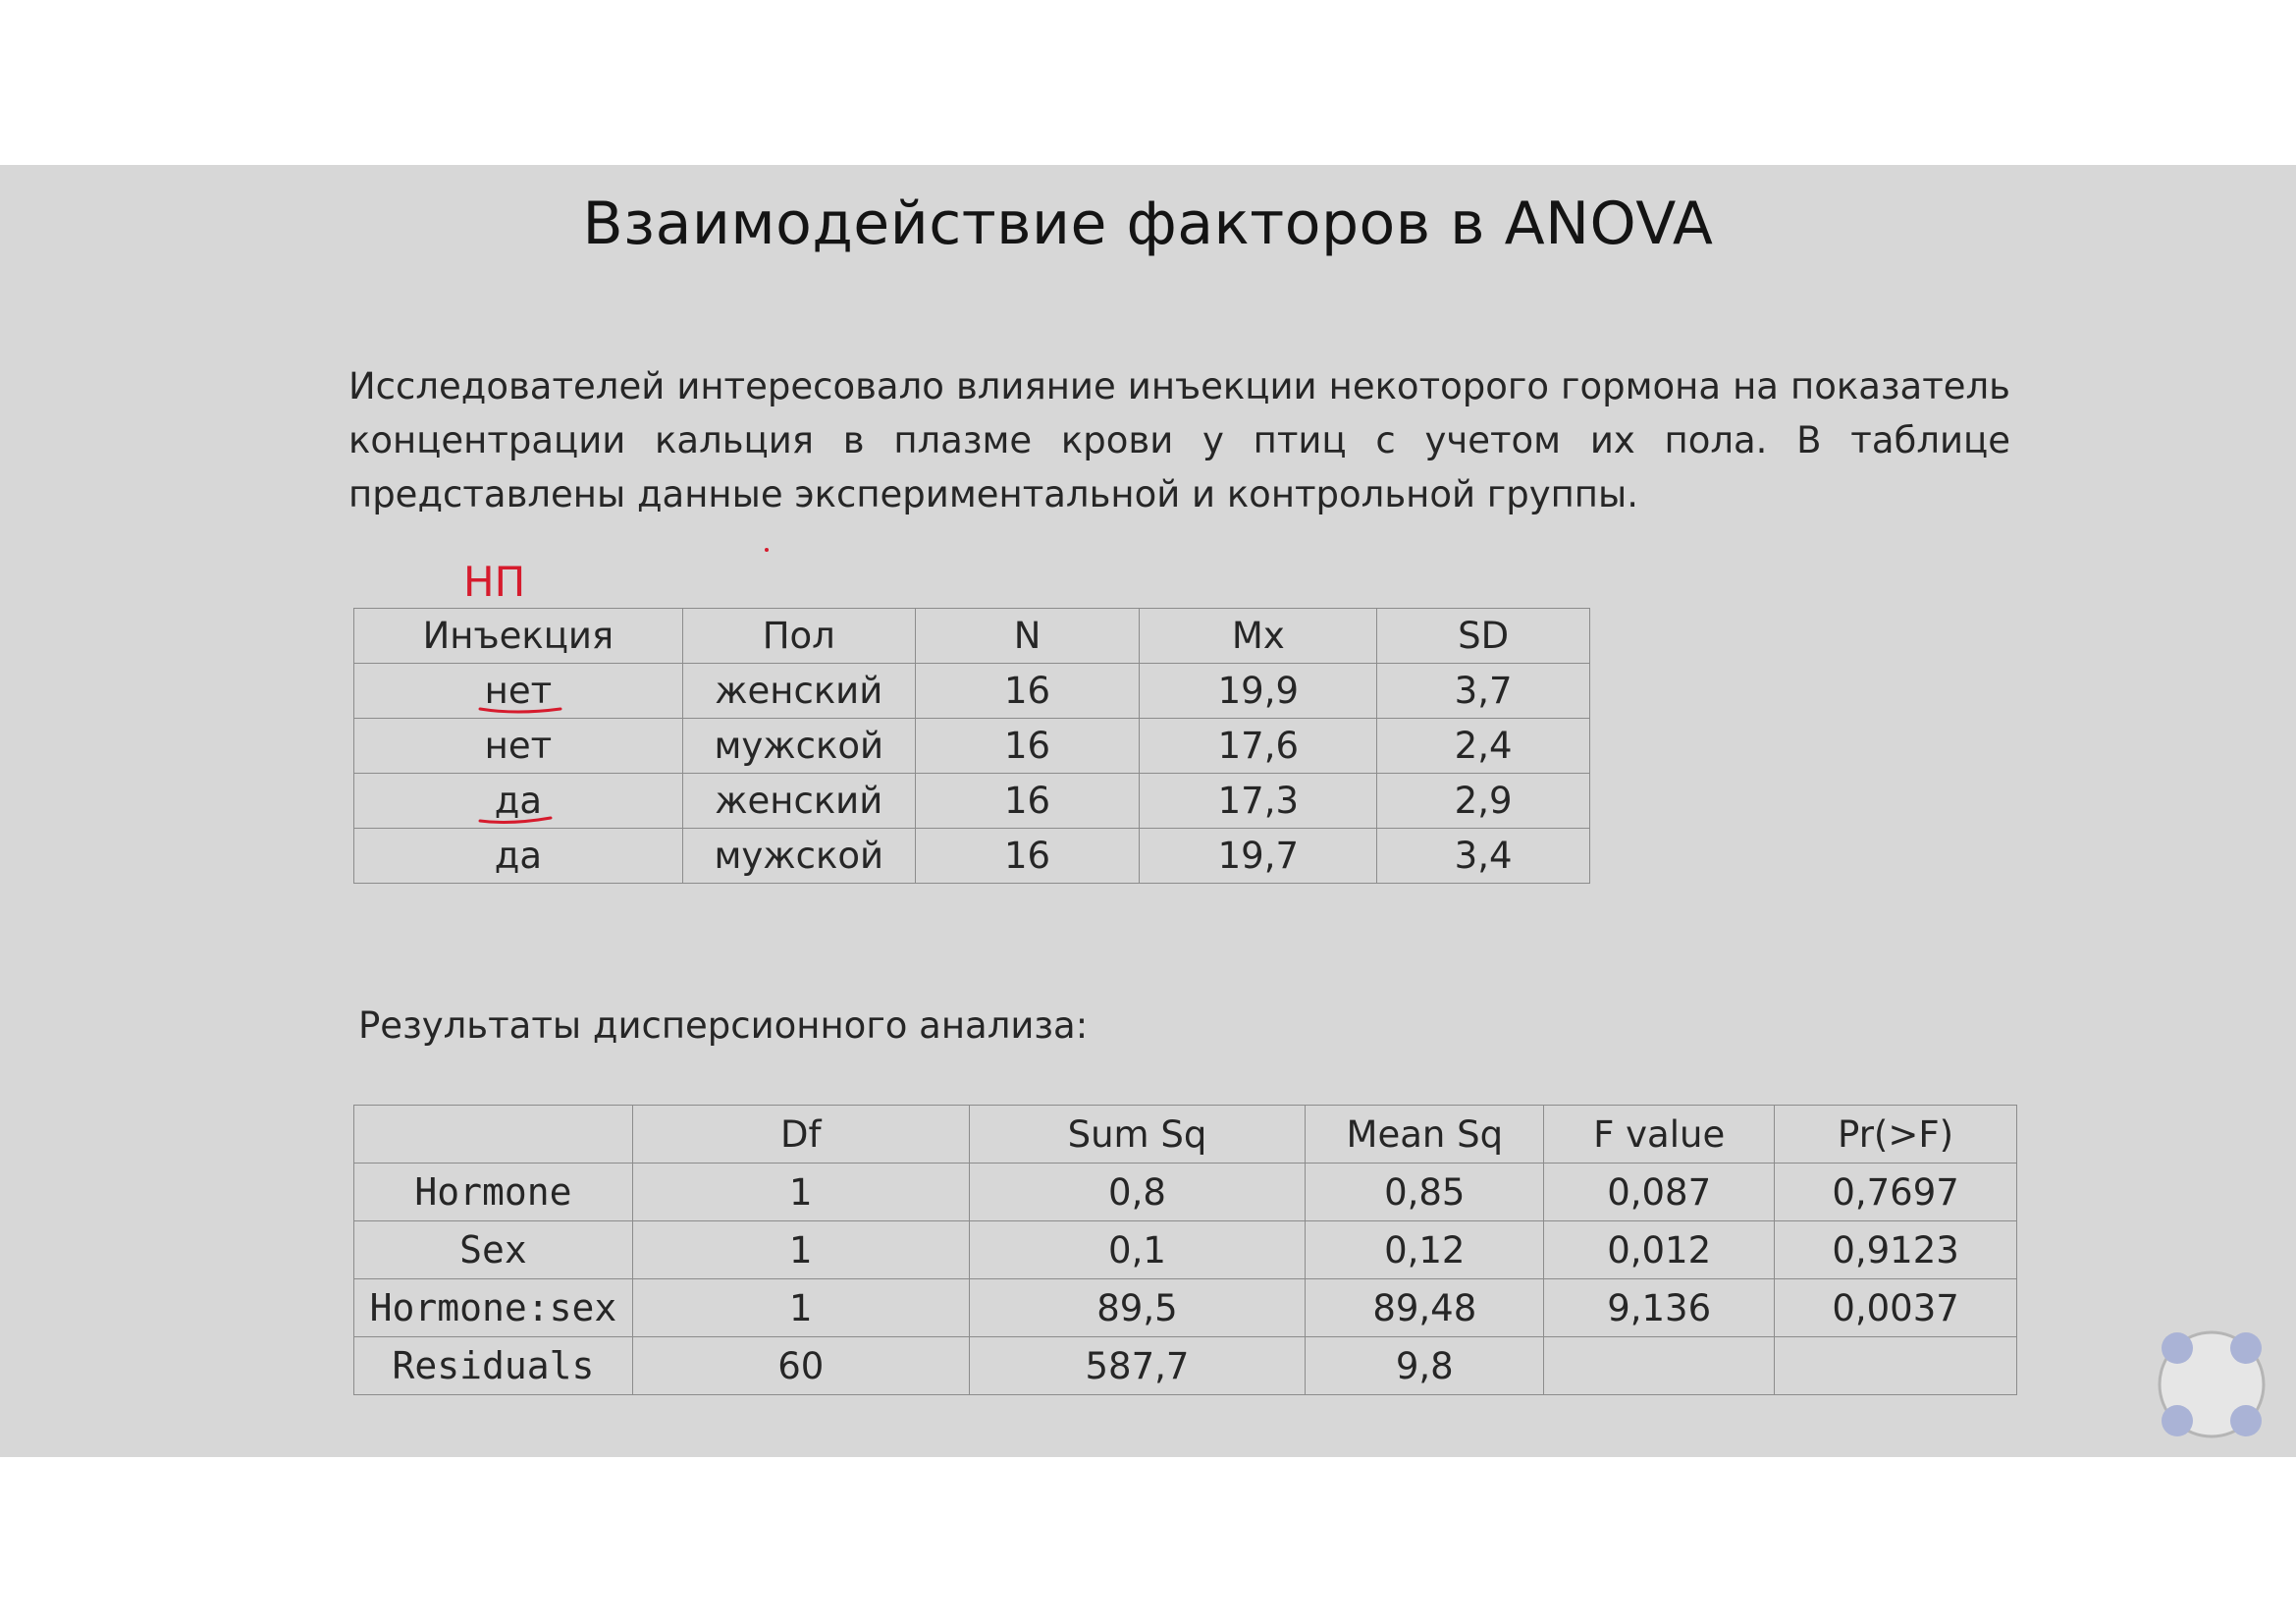 The height and width of the screenshot is (1624, 2296). What do you see at coordinates (1483, 636) in the screenshot?
I see `header-cell: SD` at bounding box center [1483, 636].